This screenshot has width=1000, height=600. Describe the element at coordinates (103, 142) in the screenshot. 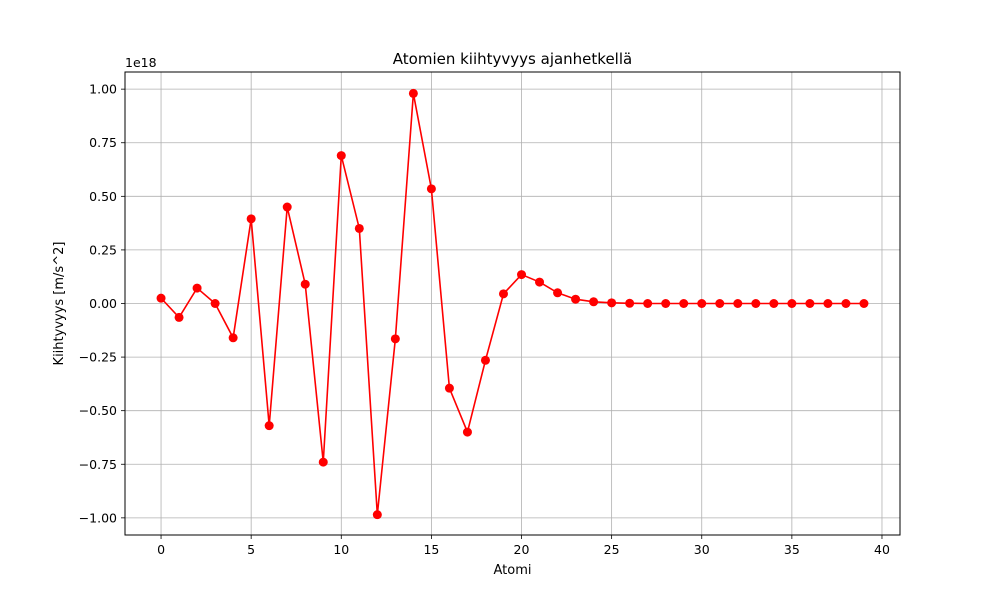

I see `y-tick-label: 0.75` at that location.